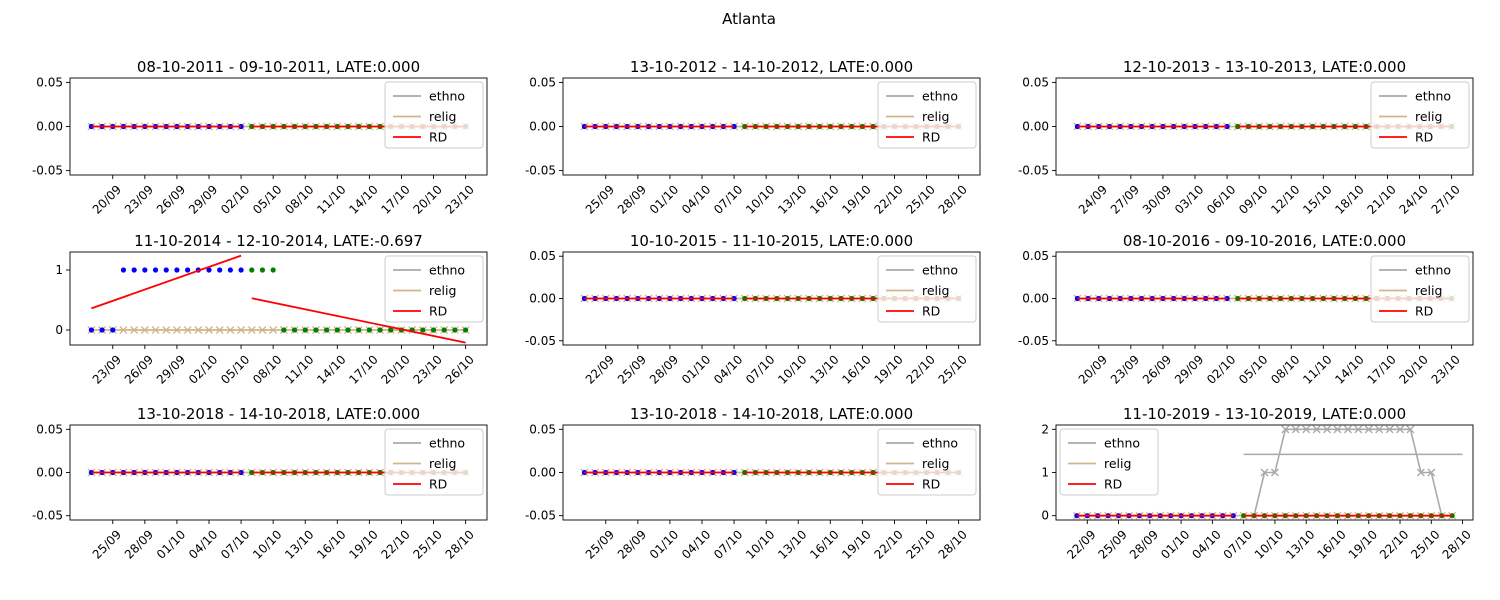 The width and height of the screenshot is (1500, 600). I want to click on x-tick: 07/10, so click(728, 196).